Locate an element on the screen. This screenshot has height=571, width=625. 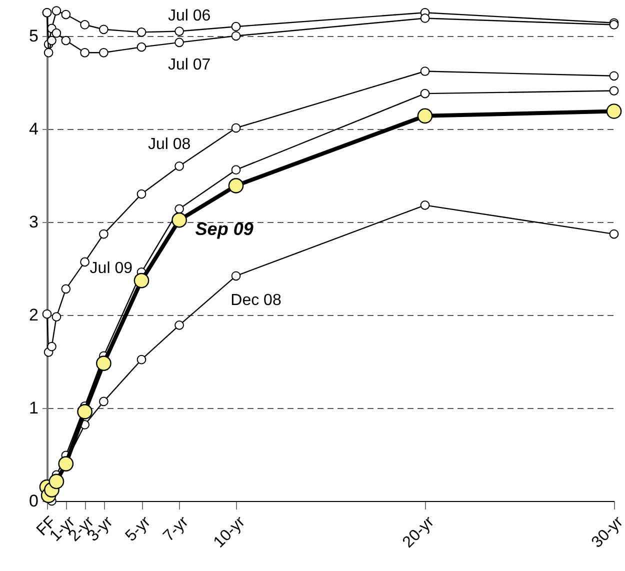
series-label: Jul 06 is located at coordinates (189, 15).